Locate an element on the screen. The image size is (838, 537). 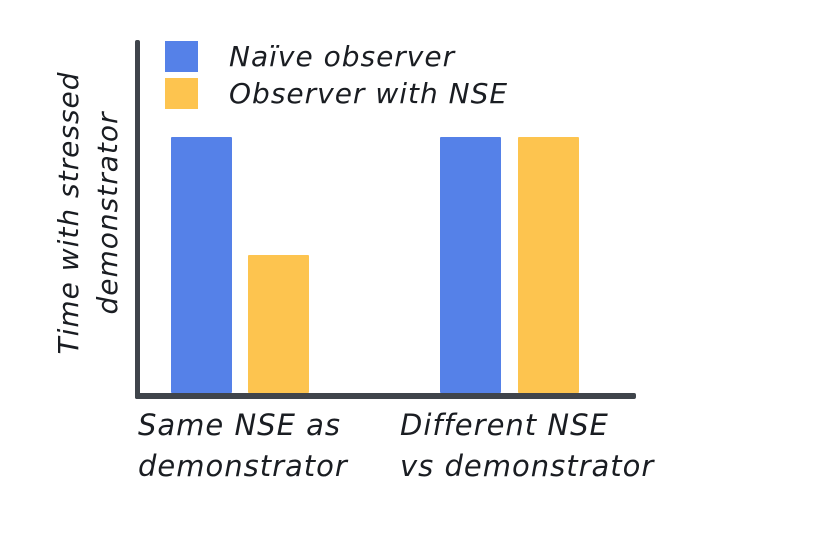
legend-label-naive-observer: Naïve observer is located at coordinates (342, 56).